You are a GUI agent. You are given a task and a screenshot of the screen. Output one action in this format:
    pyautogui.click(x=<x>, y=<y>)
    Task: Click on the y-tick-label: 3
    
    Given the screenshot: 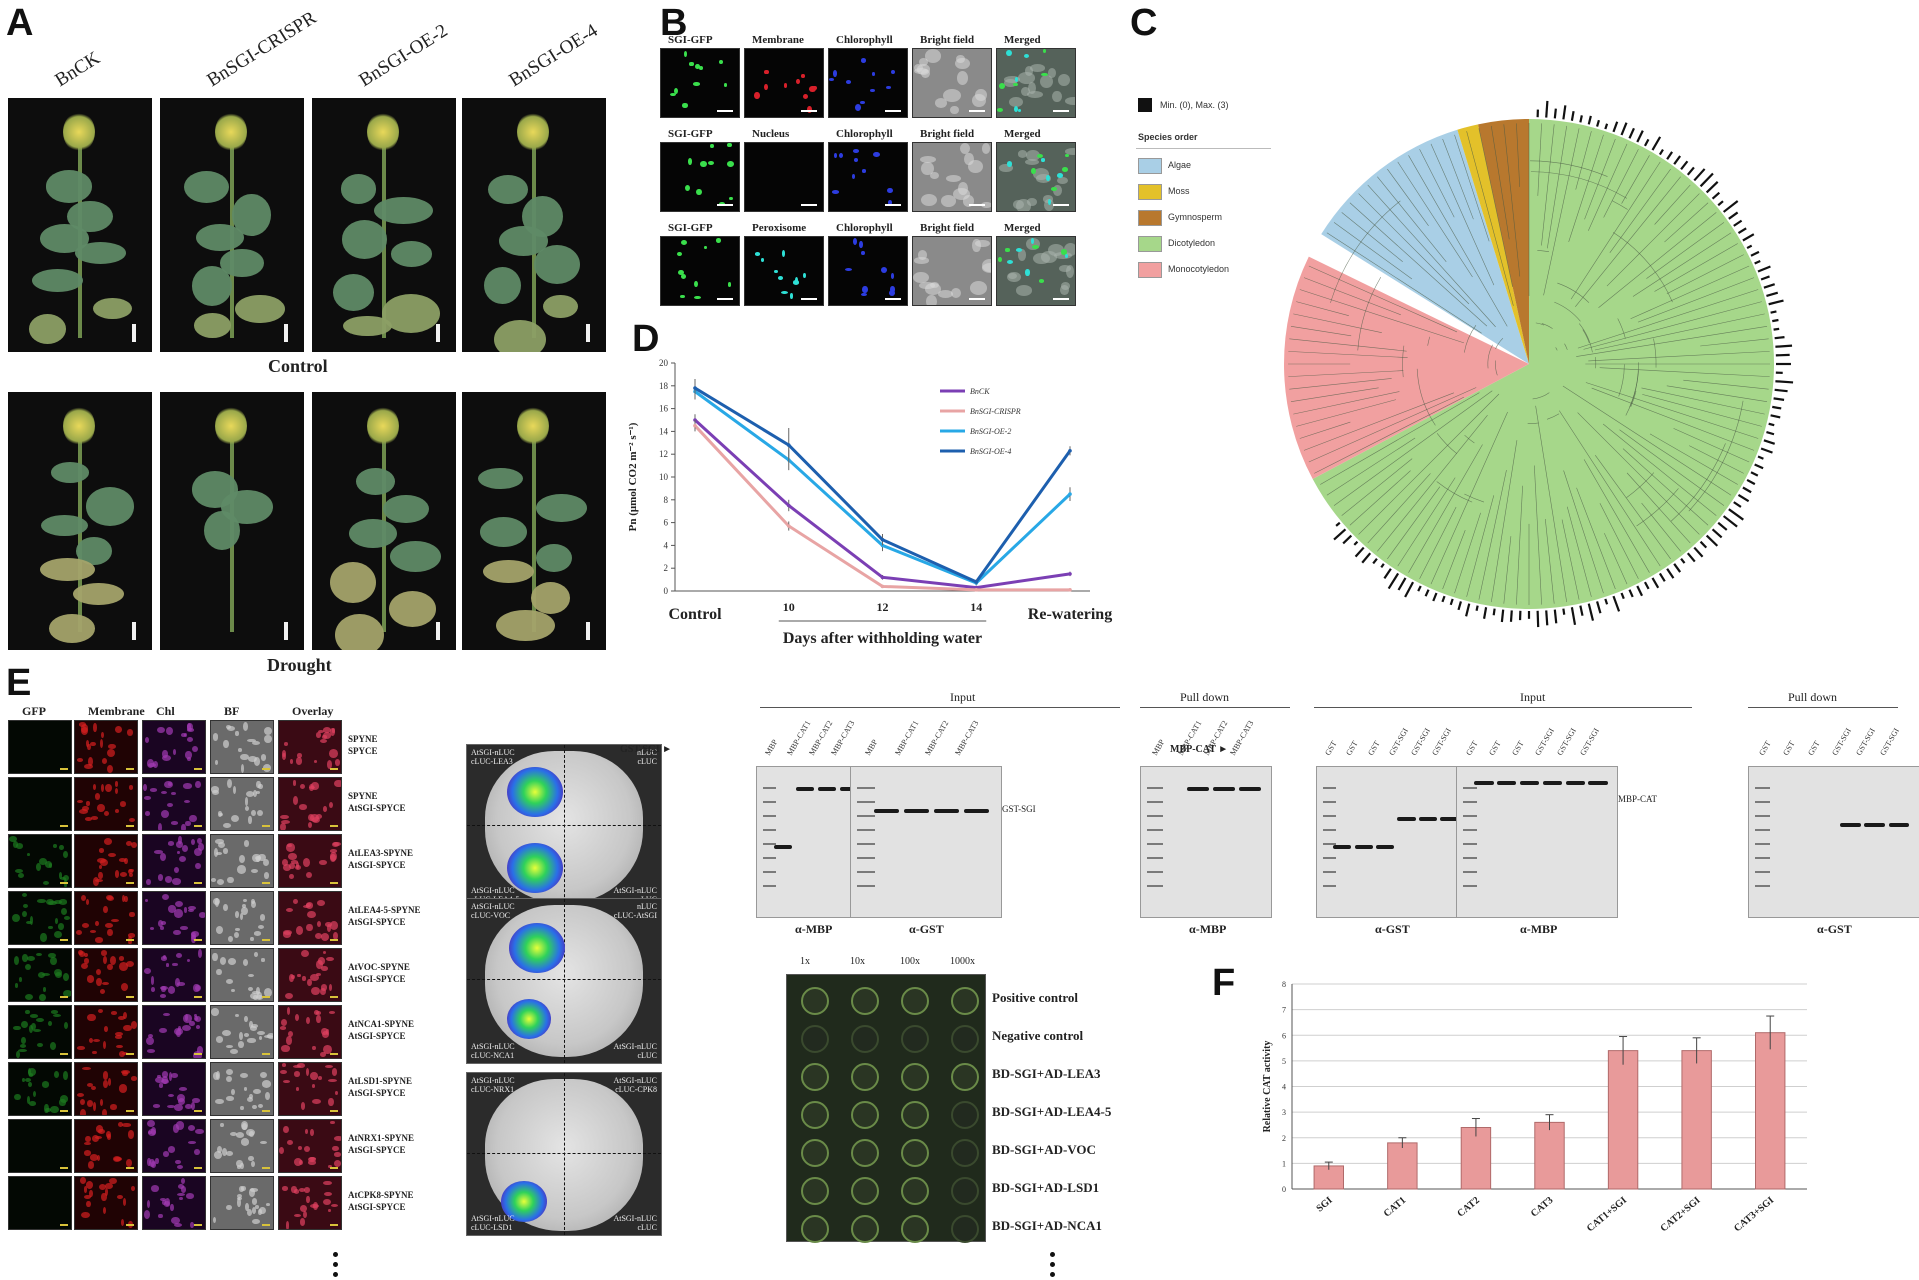 What is the action you would take?
    pyautogui.click(x=1284, y=1112)
    